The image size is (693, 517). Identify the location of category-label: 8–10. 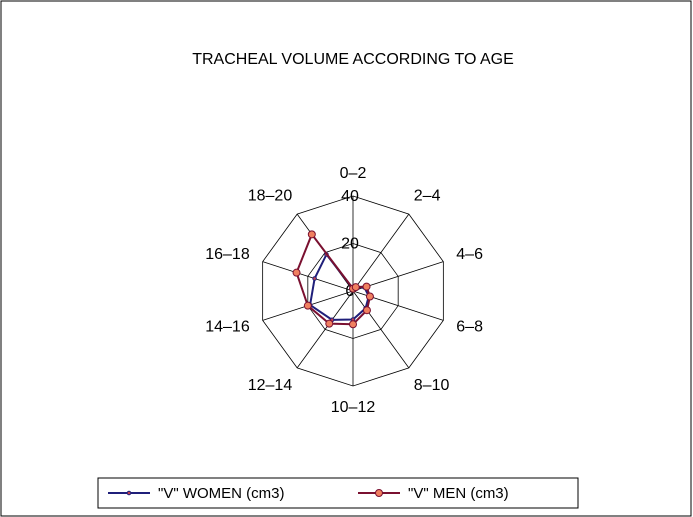
(432, 385).